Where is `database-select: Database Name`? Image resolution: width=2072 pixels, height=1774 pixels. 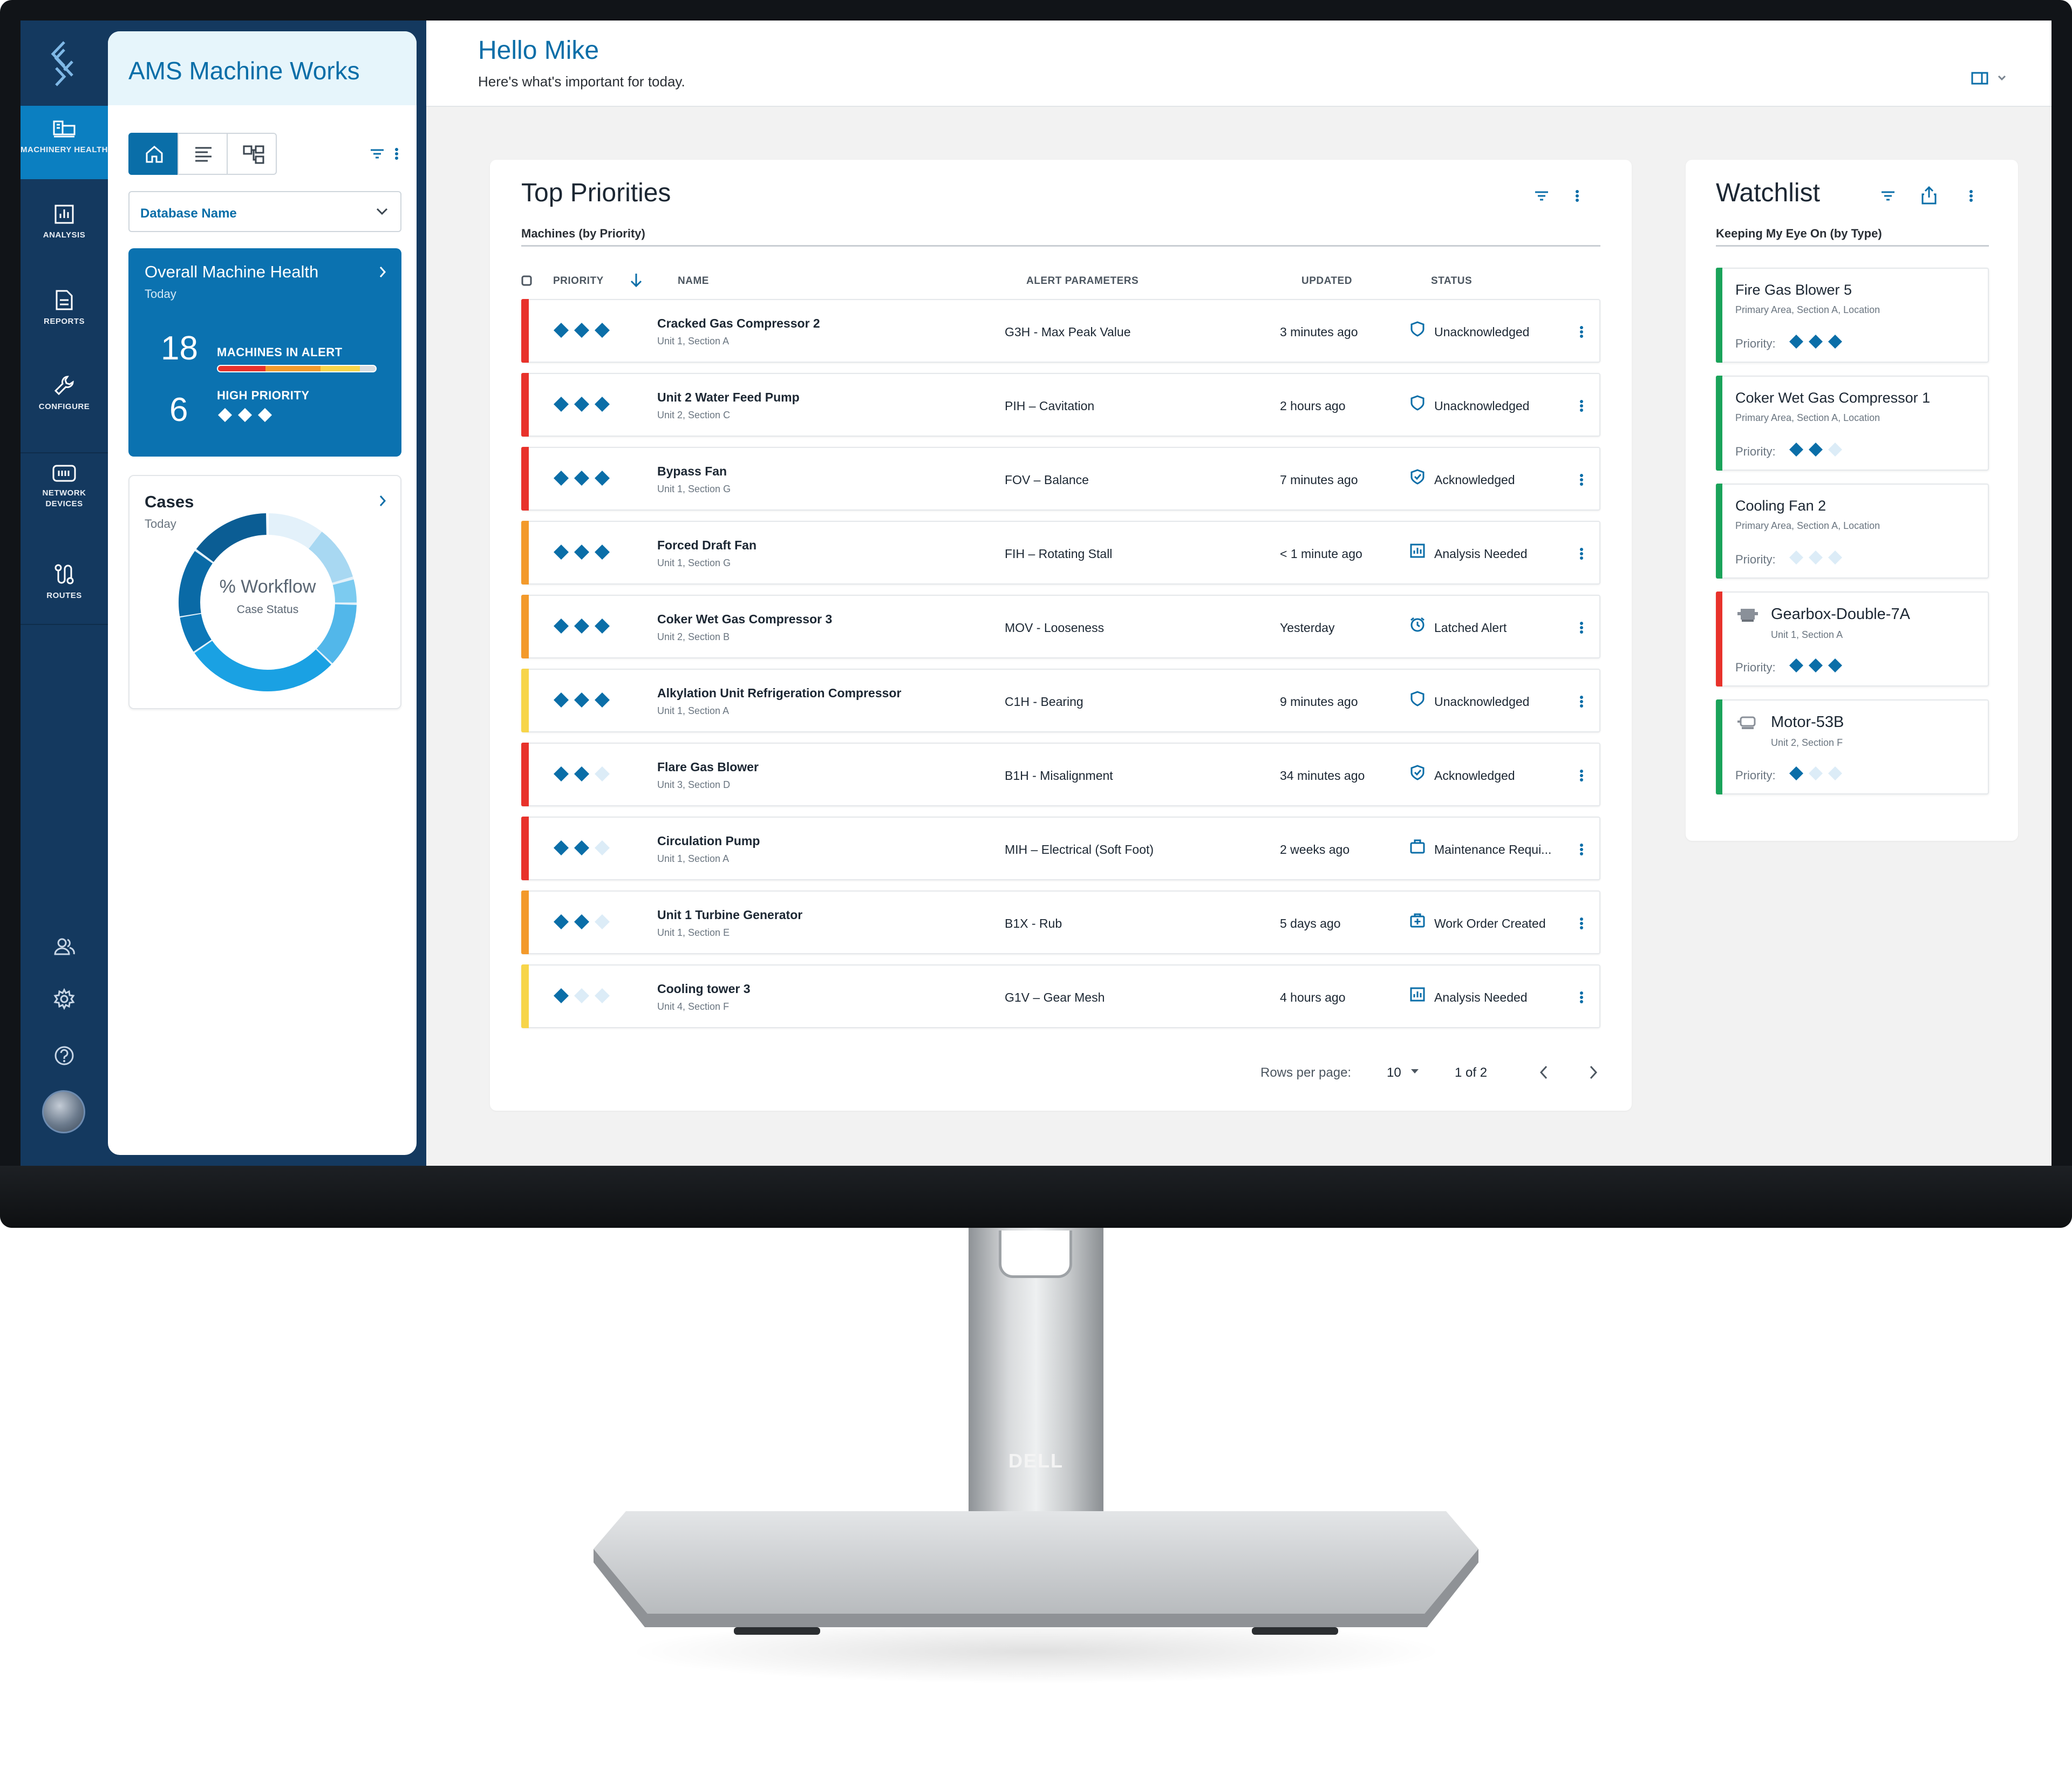
database-select: Database Name is located at coordinates (264, 212).